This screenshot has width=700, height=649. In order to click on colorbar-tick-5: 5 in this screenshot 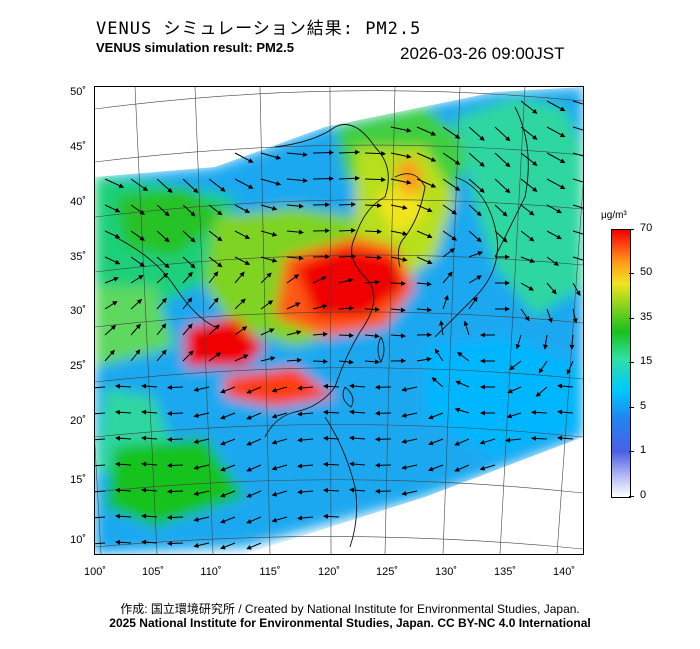, I will do `click(643, 406)`.